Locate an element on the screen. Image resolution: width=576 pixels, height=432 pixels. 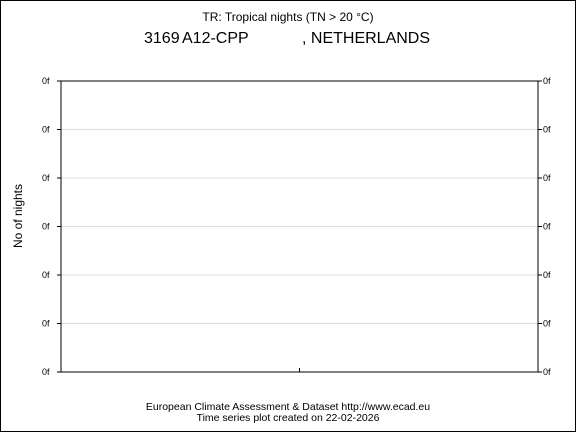
footer-date: Time series plot created on 22-02-2026 is located at coordinates (288, 418).